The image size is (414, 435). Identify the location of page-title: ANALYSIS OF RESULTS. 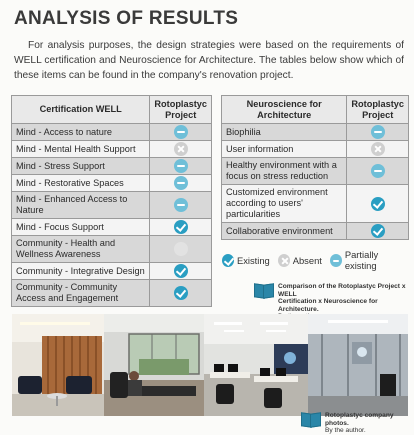
(126, 18).